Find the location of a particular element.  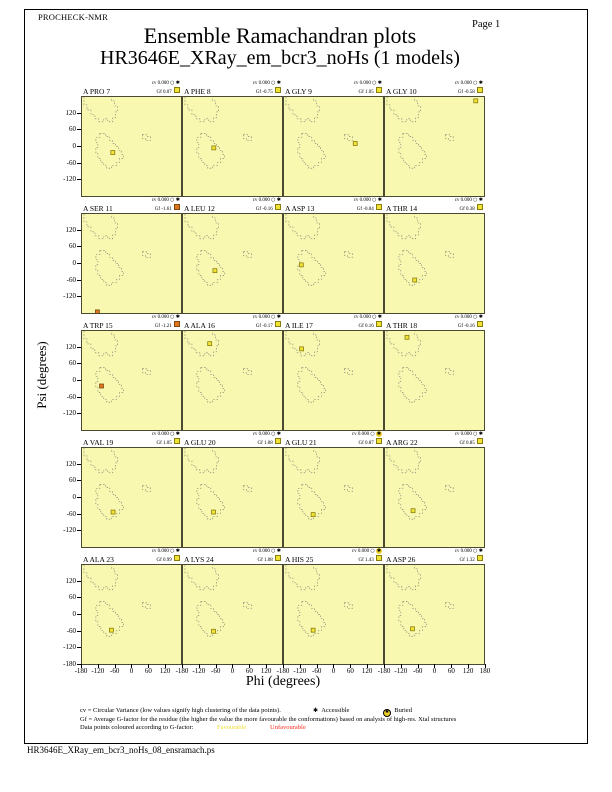

gf-line: Gf 0.07 is located at coordinates (166, 91).